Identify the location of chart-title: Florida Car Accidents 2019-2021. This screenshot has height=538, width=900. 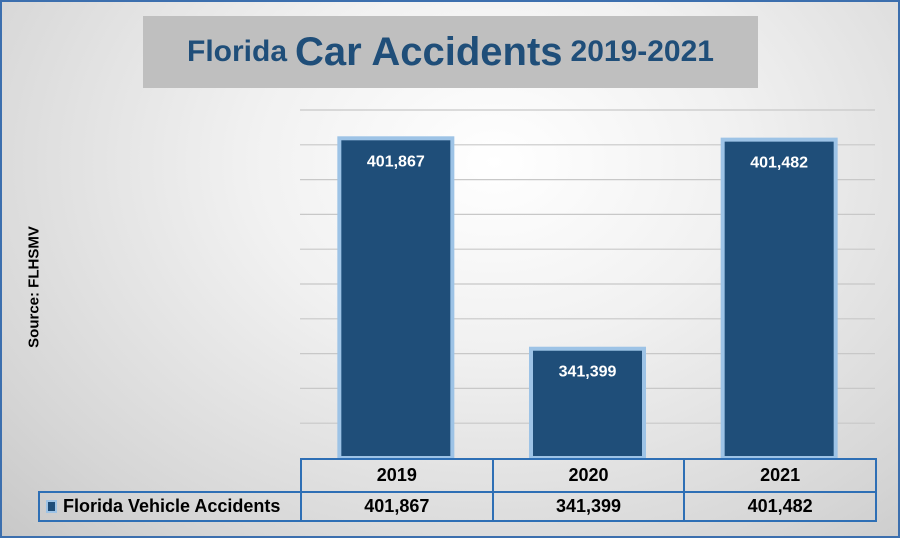
(450, 52).